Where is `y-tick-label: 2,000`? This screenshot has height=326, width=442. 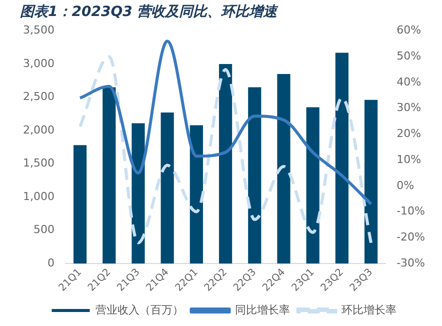 y-tick-label: 2,000 is located at coordinates (38, 129).